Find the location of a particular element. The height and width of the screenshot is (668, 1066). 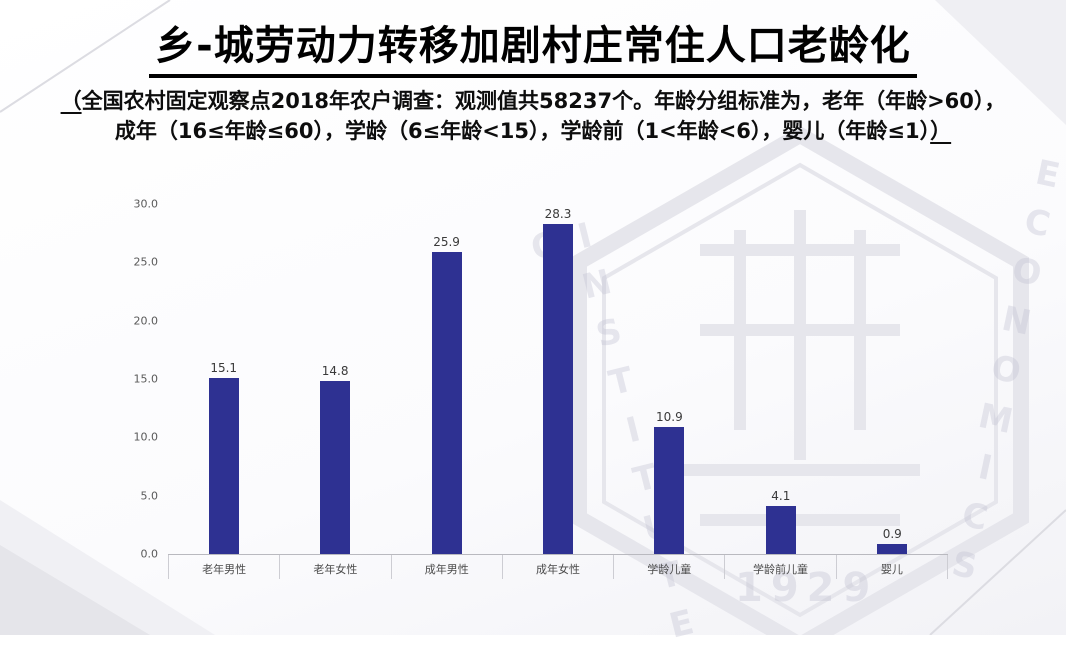

bar-value-label: 15.1 is located at coordinates (224, 367).